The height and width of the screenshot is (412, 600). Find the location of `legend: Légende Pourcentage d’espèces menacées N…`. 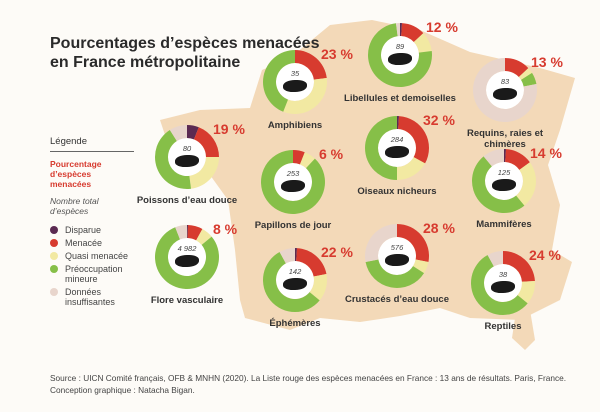

legend: Légende Pourcentage d’espèces menacées N… is located at coordinates (92, 223).